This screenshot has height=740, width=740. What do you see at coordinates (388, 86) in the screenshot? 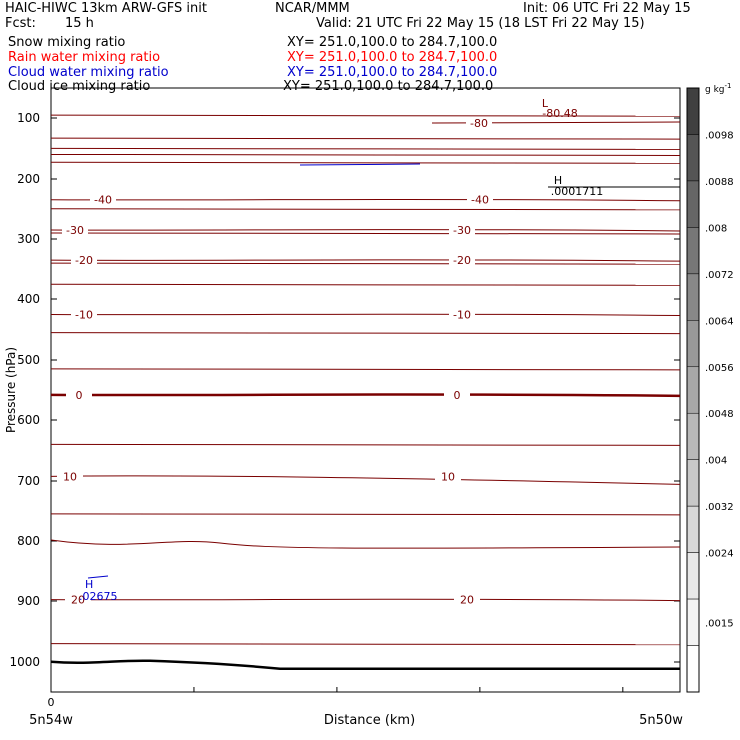
I see `field-cloudice-xy: XY= 251.0,100.0 to 284.7,100.0` at bounding box center [388, 86].